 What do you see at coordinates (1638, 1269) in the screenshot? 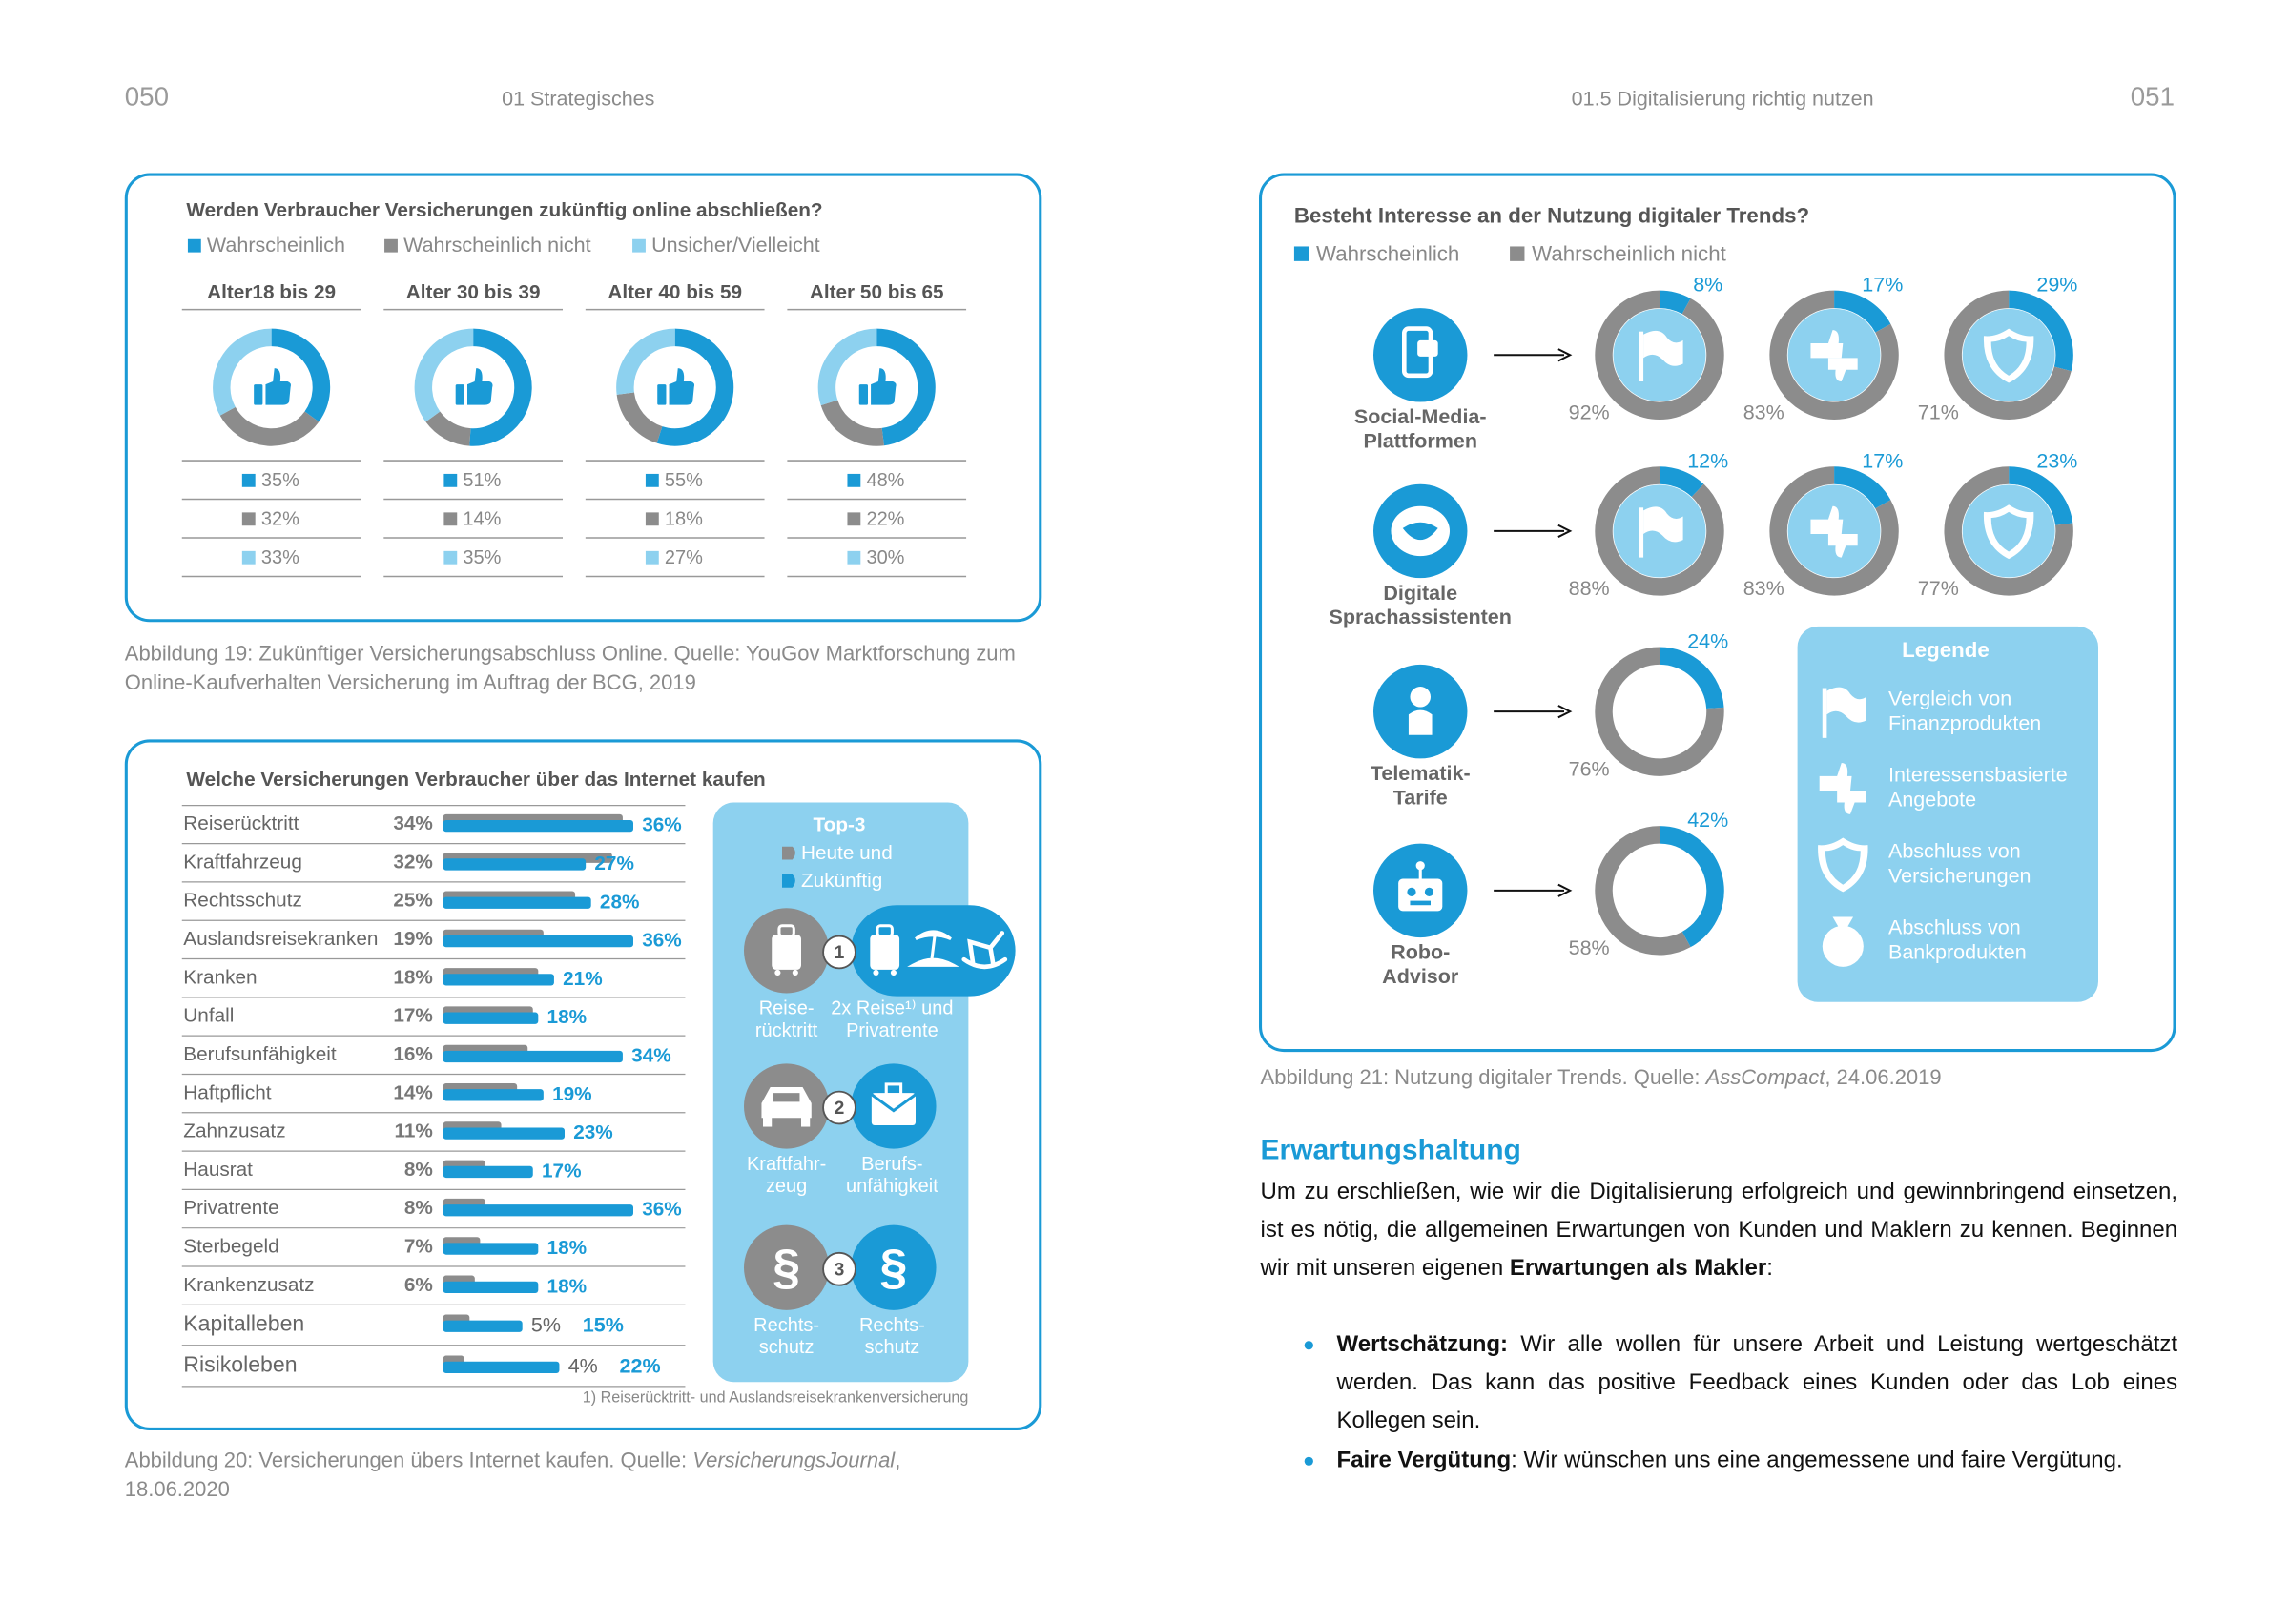
I see `bold-text: Erwartungen als Makler` at bounding box center [1638, 1269].